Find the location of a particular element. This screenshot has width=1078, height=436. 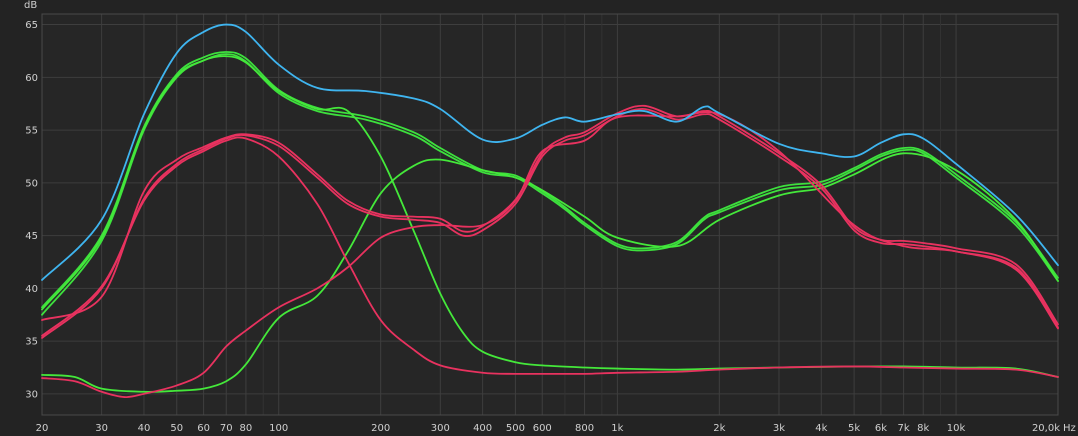

x-unit-label: Hz is located at coordinates (1069, 428).